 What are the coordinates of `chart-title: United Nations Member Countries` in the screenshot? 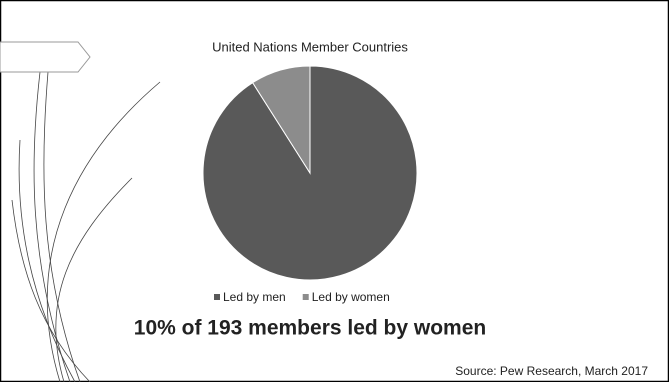 It's located at (310, 46).